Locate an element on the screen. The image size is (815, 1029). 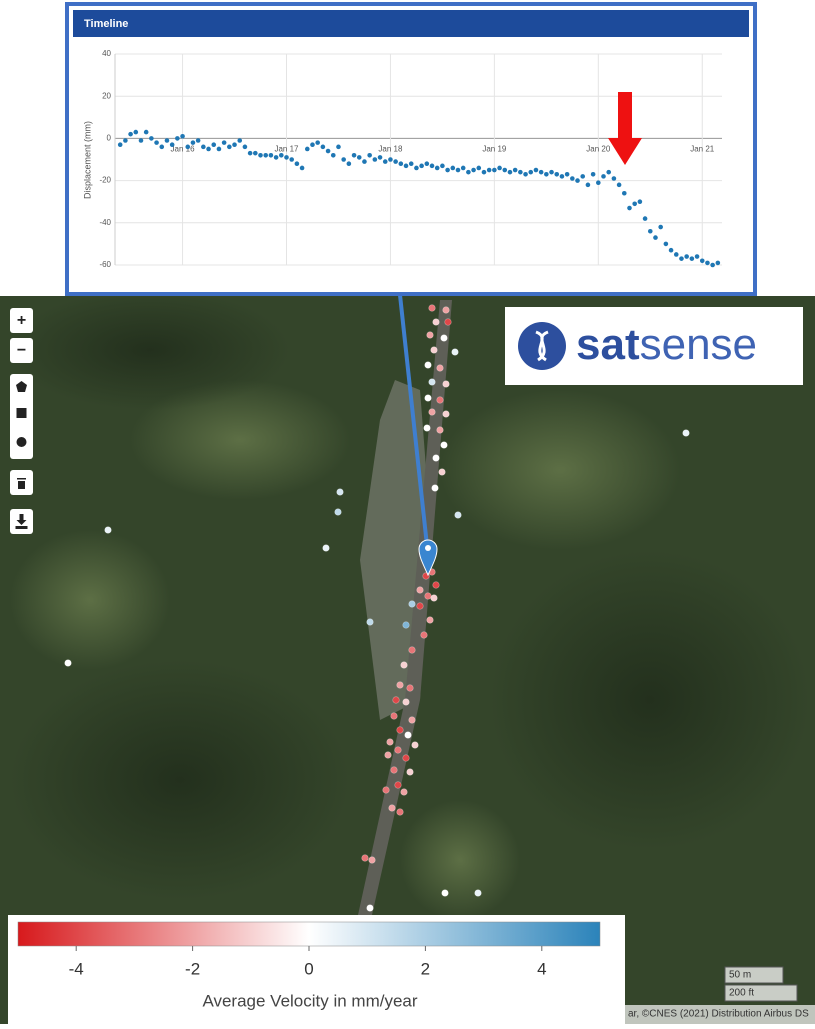
attribution-box is located at coordinates (720, 1014).